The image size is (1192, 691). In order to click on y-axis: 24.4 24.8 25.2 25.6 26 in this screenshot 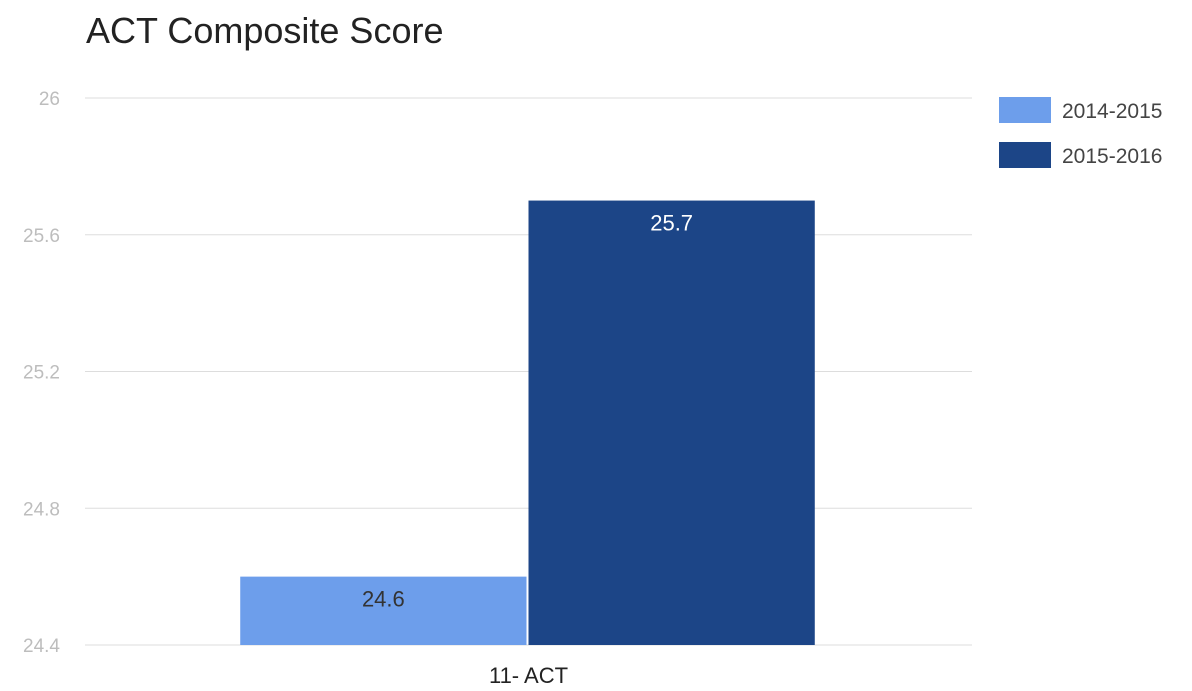, I will do `click(41, 373)`.